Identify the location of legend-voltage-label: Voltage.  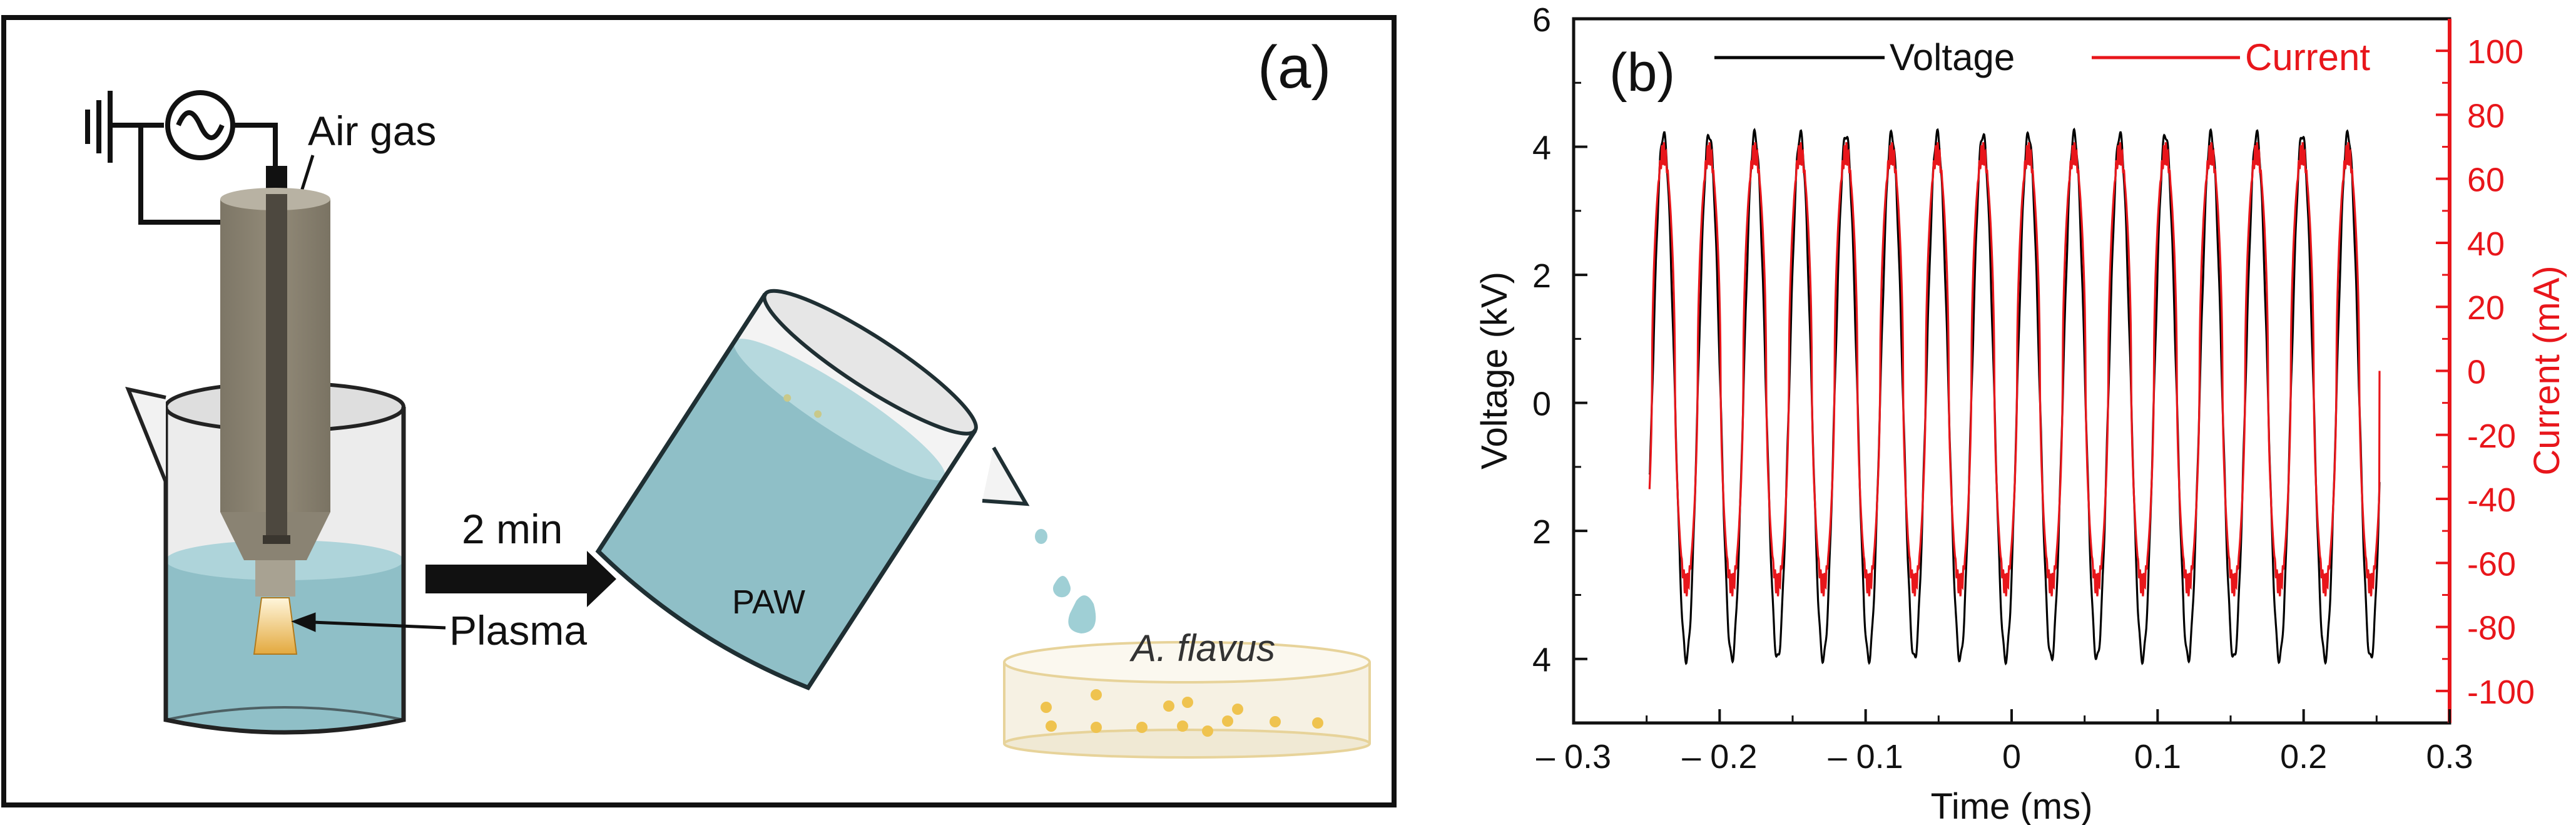
(1953, 57).